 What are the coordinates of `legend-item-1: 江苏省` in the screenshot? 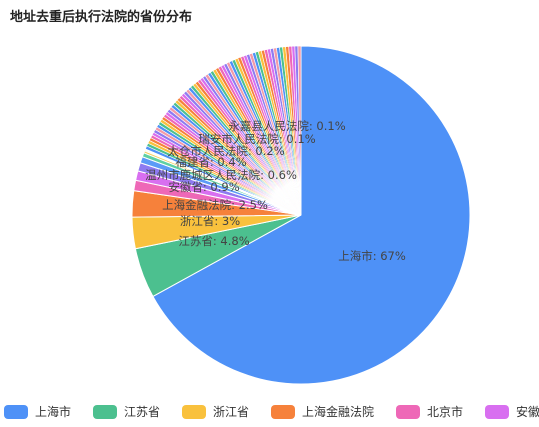 It's located at (126, 412).